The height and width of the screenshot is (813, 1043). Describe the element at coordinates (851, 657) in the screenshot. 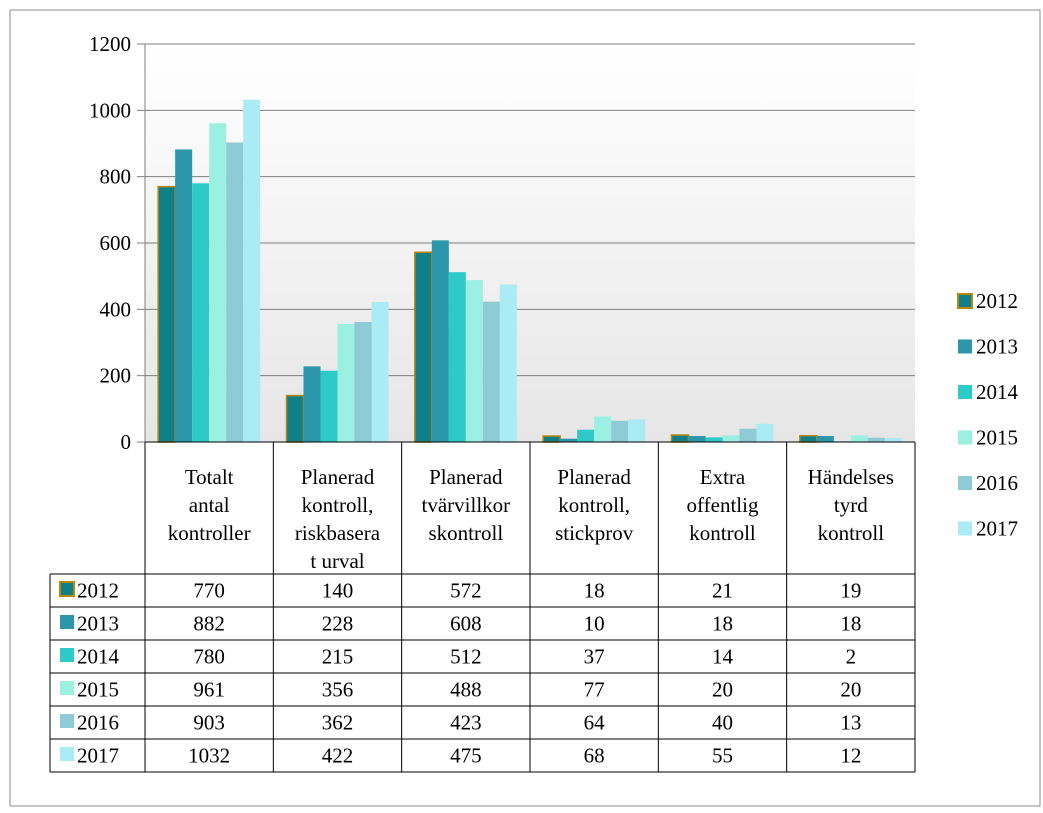

I see `table-cell: 2` at that location.